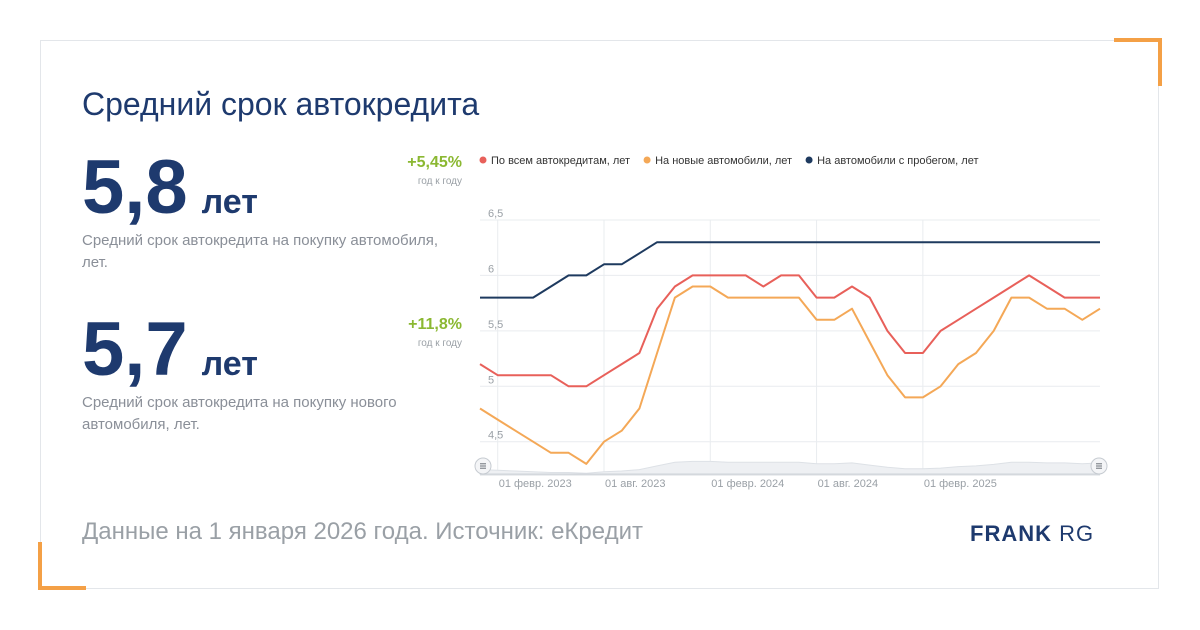  What do you see at coordinates (723, 161) in the screenshot?
I see `legend-label: На новые автомобили, лет` at bounding box center [723, 161].